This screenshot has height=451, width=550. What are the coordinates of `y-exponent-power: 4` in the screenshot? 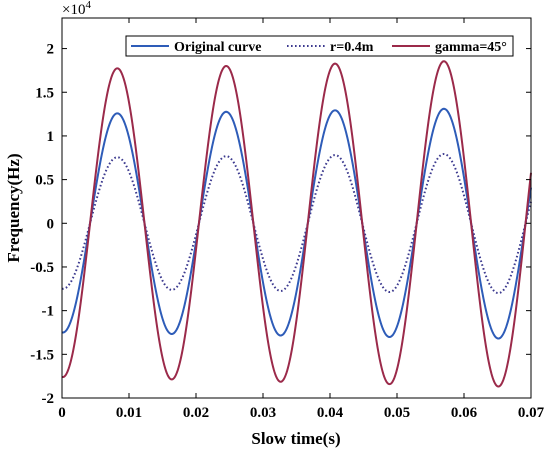 It's located at (88, 5).